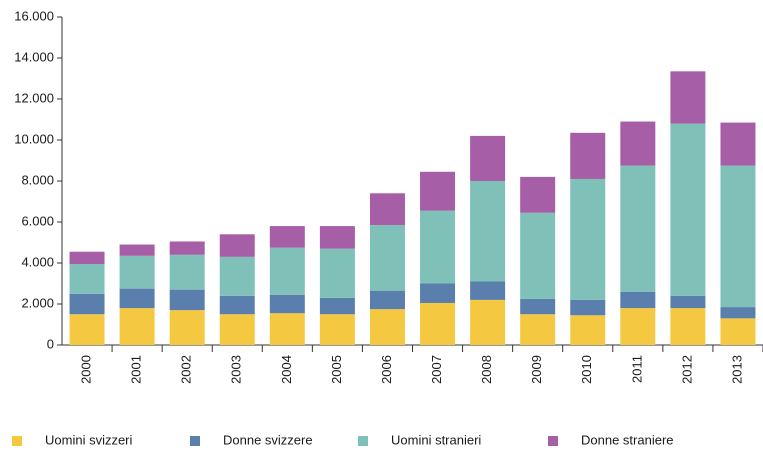 The image size is (763, 457). I want to click on x-tick-label: 2012, so click(686, 369).